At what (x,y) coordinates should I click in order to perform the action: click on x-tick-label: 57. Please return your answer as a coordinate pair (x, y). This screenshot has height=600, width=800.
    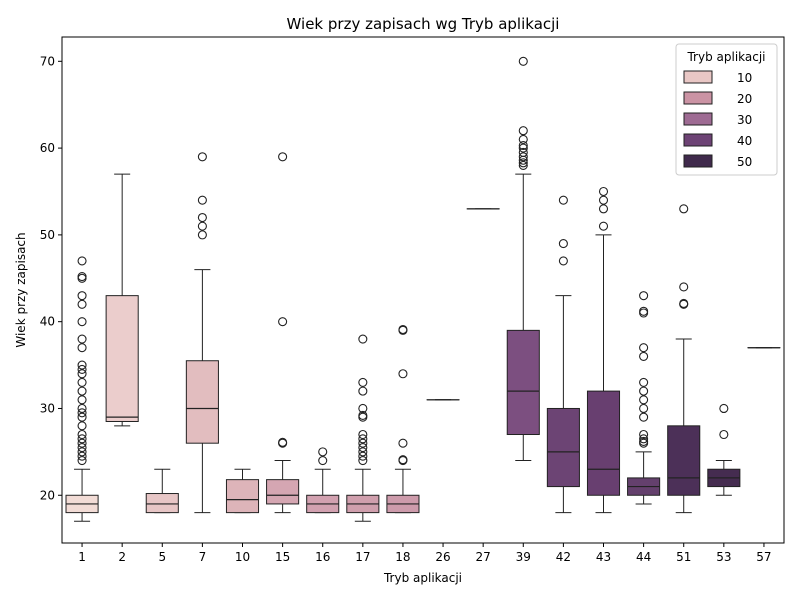
    Looking at the image, I should click on (763, 557).